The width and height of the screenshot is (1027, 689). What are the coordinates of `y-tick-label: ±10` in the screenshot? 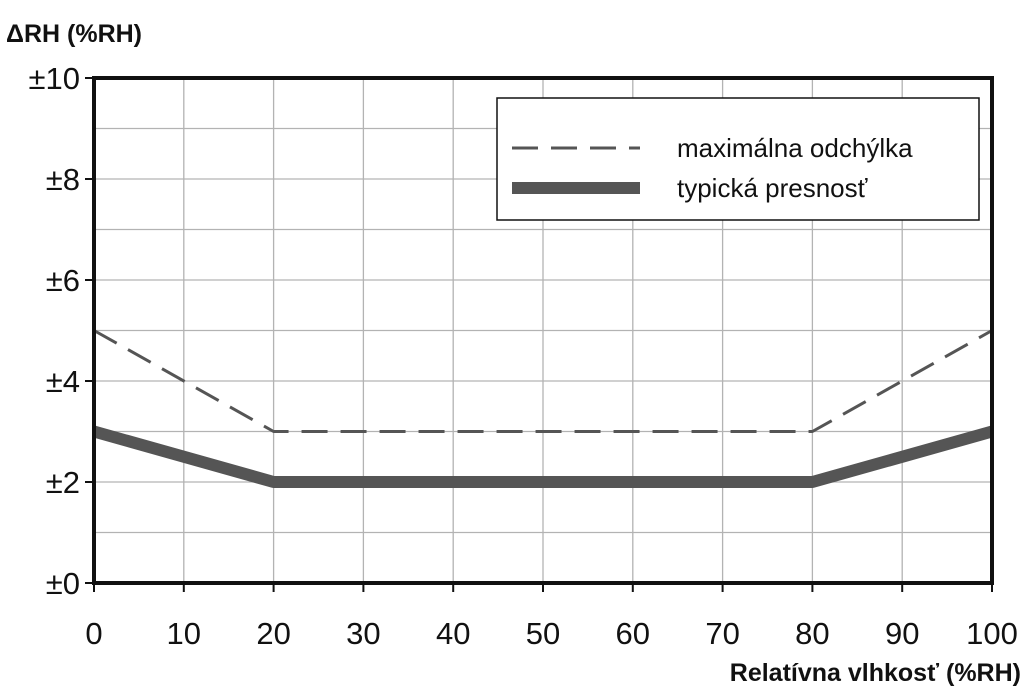 It's located at (55, 78).